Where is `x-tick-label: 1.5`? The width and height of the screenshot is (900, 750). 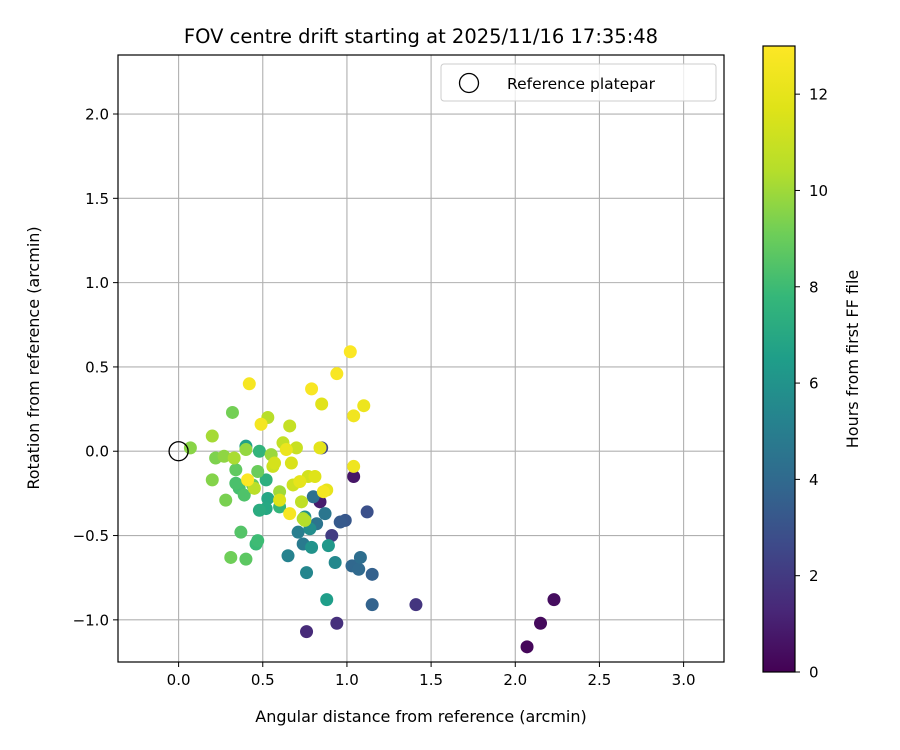
x-tick-label: 1.5 is located at coordinates (431, 680).